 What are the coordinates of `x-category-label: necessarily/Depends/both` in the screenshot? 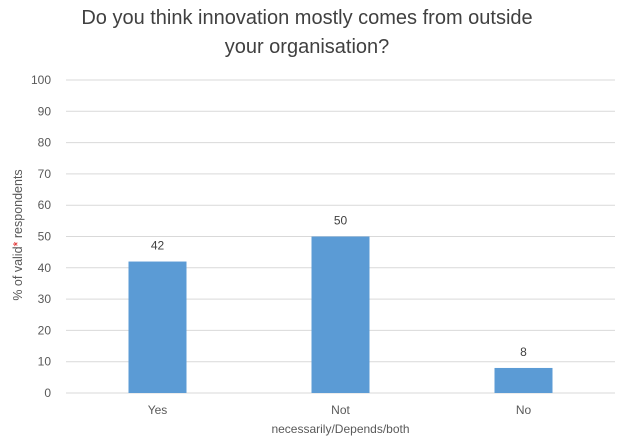 It's located at (340, 429).